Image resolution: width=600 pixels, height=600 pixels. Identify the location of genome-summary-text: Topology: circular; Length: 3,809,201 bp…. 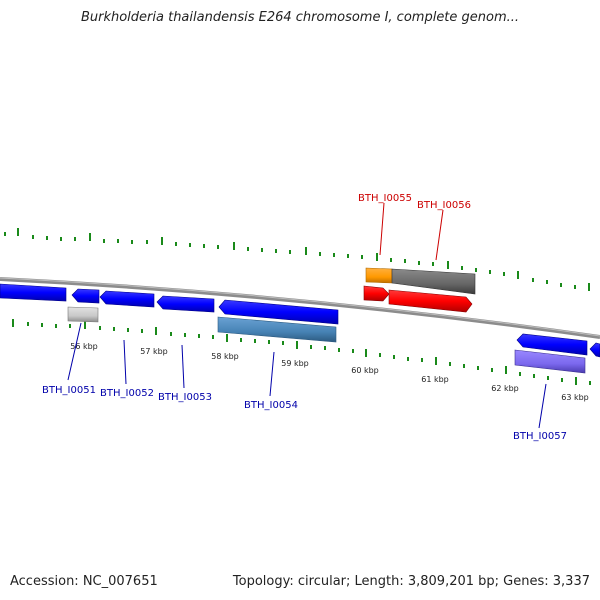
(411, 581).